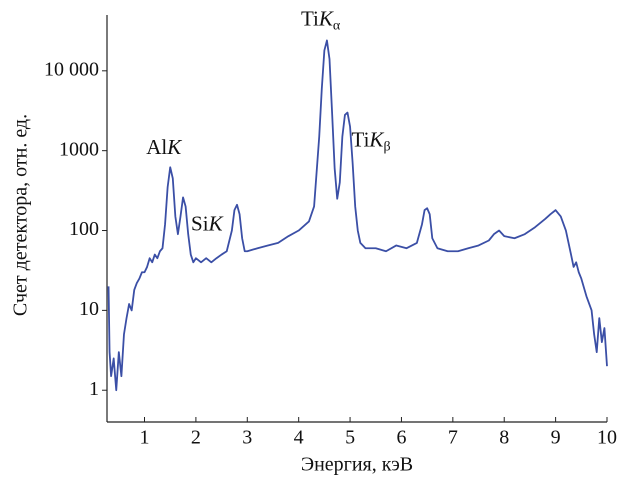 This screenshot has width=625, height=480. Describe the element at coordinates (200, 223) in the screenshot. I see `peak-element: Si` at that location.